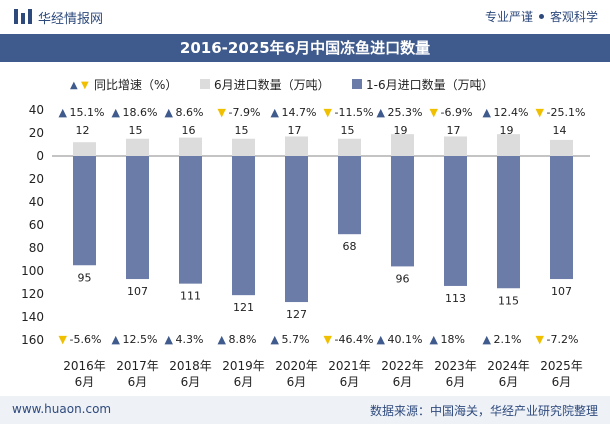  What do you see at coordinates (350, 246) in the screenshot?
I see `cumulative-value-label: 68` at bounding box center [350, 246].